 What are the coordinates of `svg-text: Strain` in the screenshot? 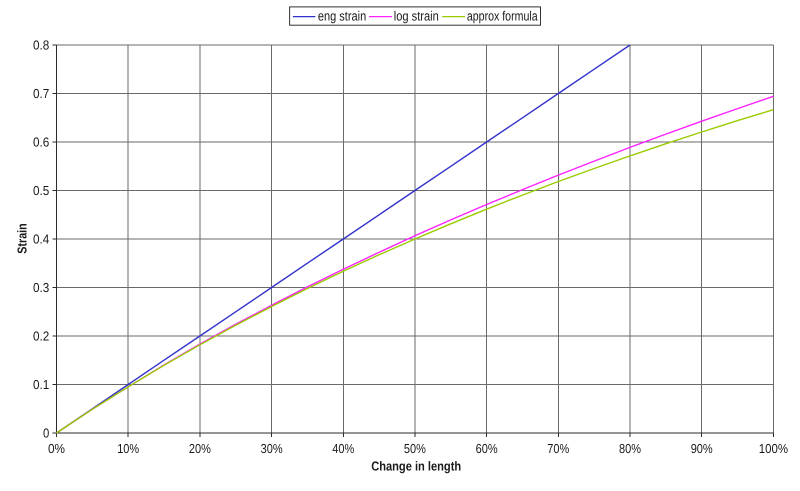 It's located at (21, 238).